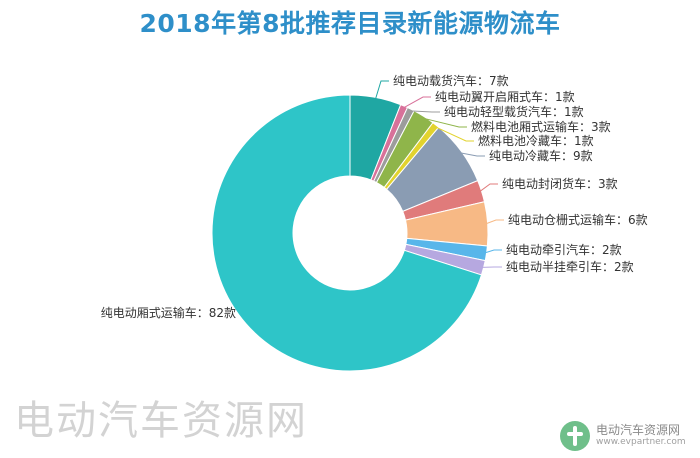  I want to click on slice-label-1: 纯电动载货汽车：7款, so click(451, 80).